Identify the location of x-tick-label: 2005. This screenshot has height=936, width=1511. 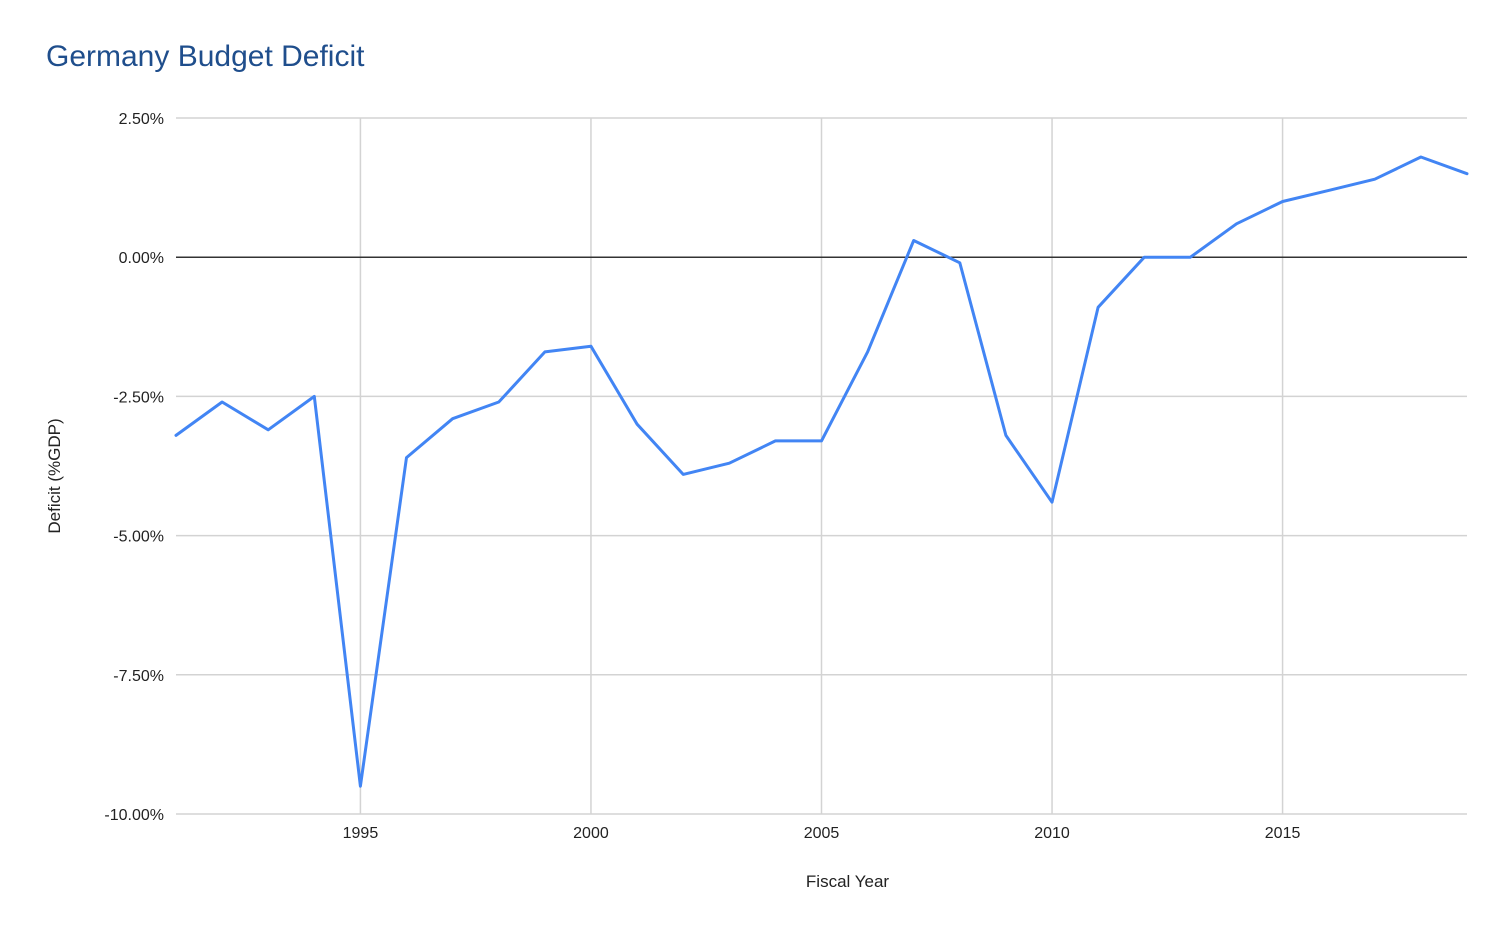
(822, 833).